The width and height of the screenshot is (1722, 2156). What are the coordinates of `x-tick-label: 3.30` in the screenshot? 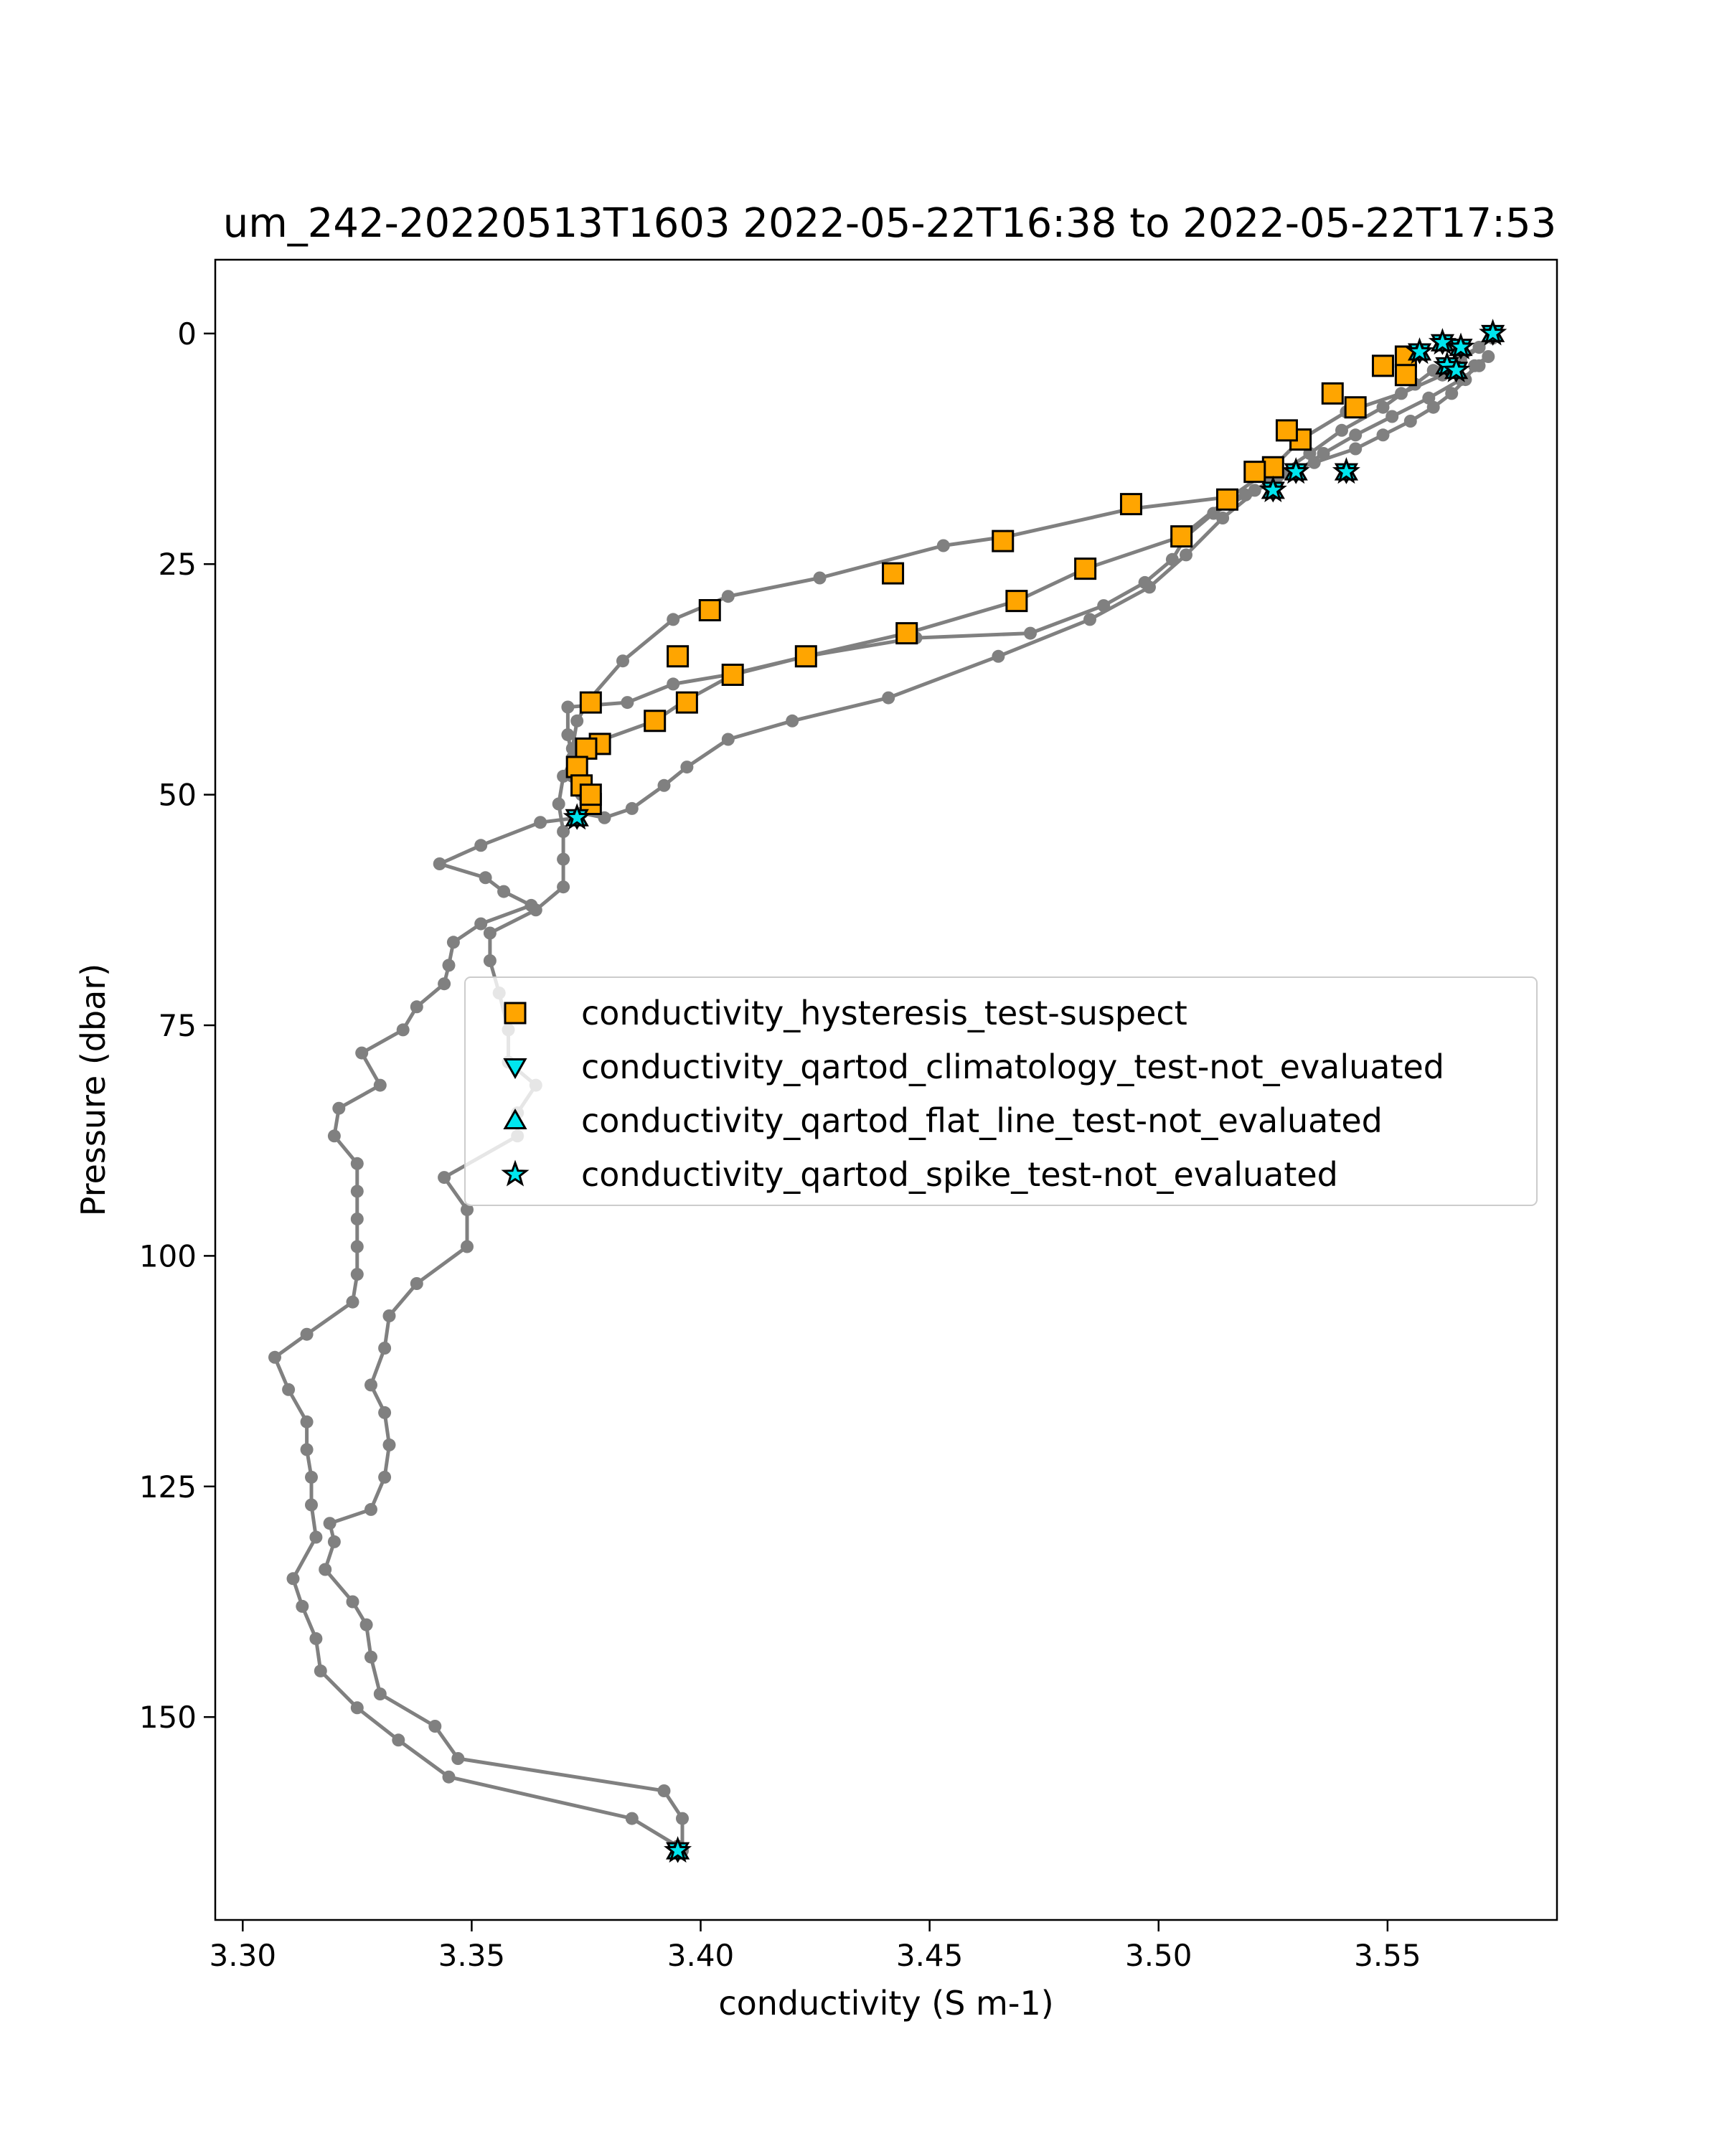 It's located at (244, 1956).